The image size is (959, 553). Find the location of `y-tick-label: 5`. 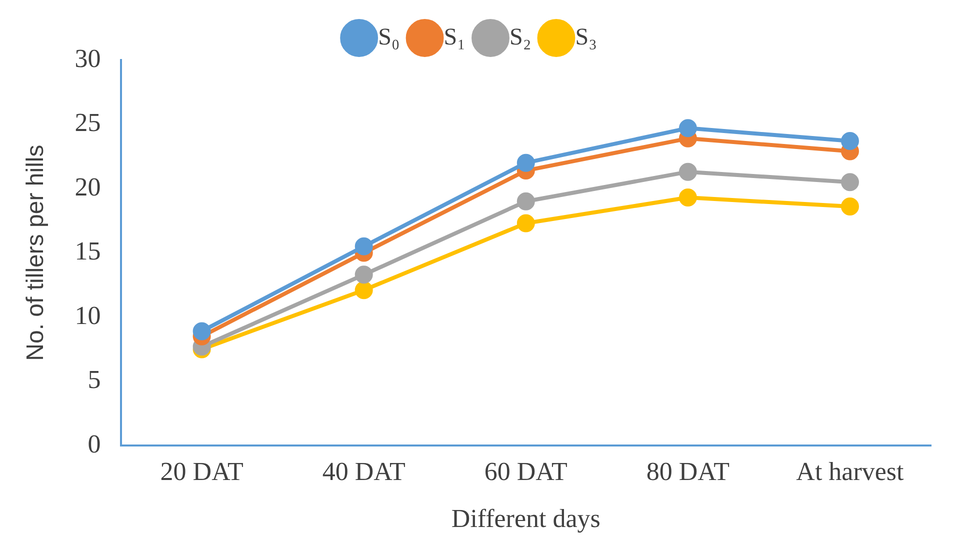

y-tick-label: 5 is located at coordinates (94, 379).